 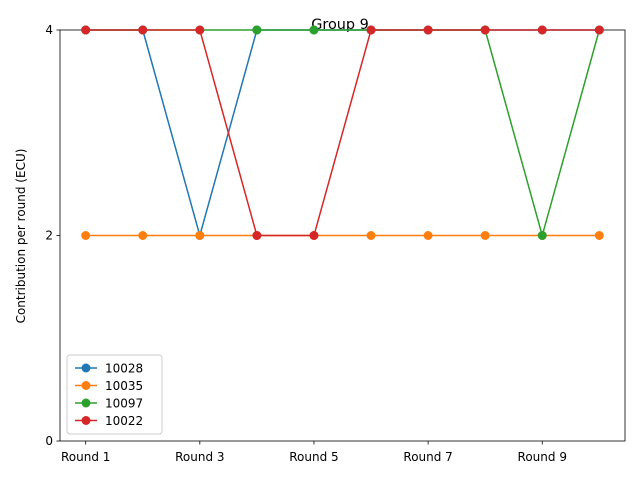 I want to click on legend-label: 10022, so click(x=124, y=421).